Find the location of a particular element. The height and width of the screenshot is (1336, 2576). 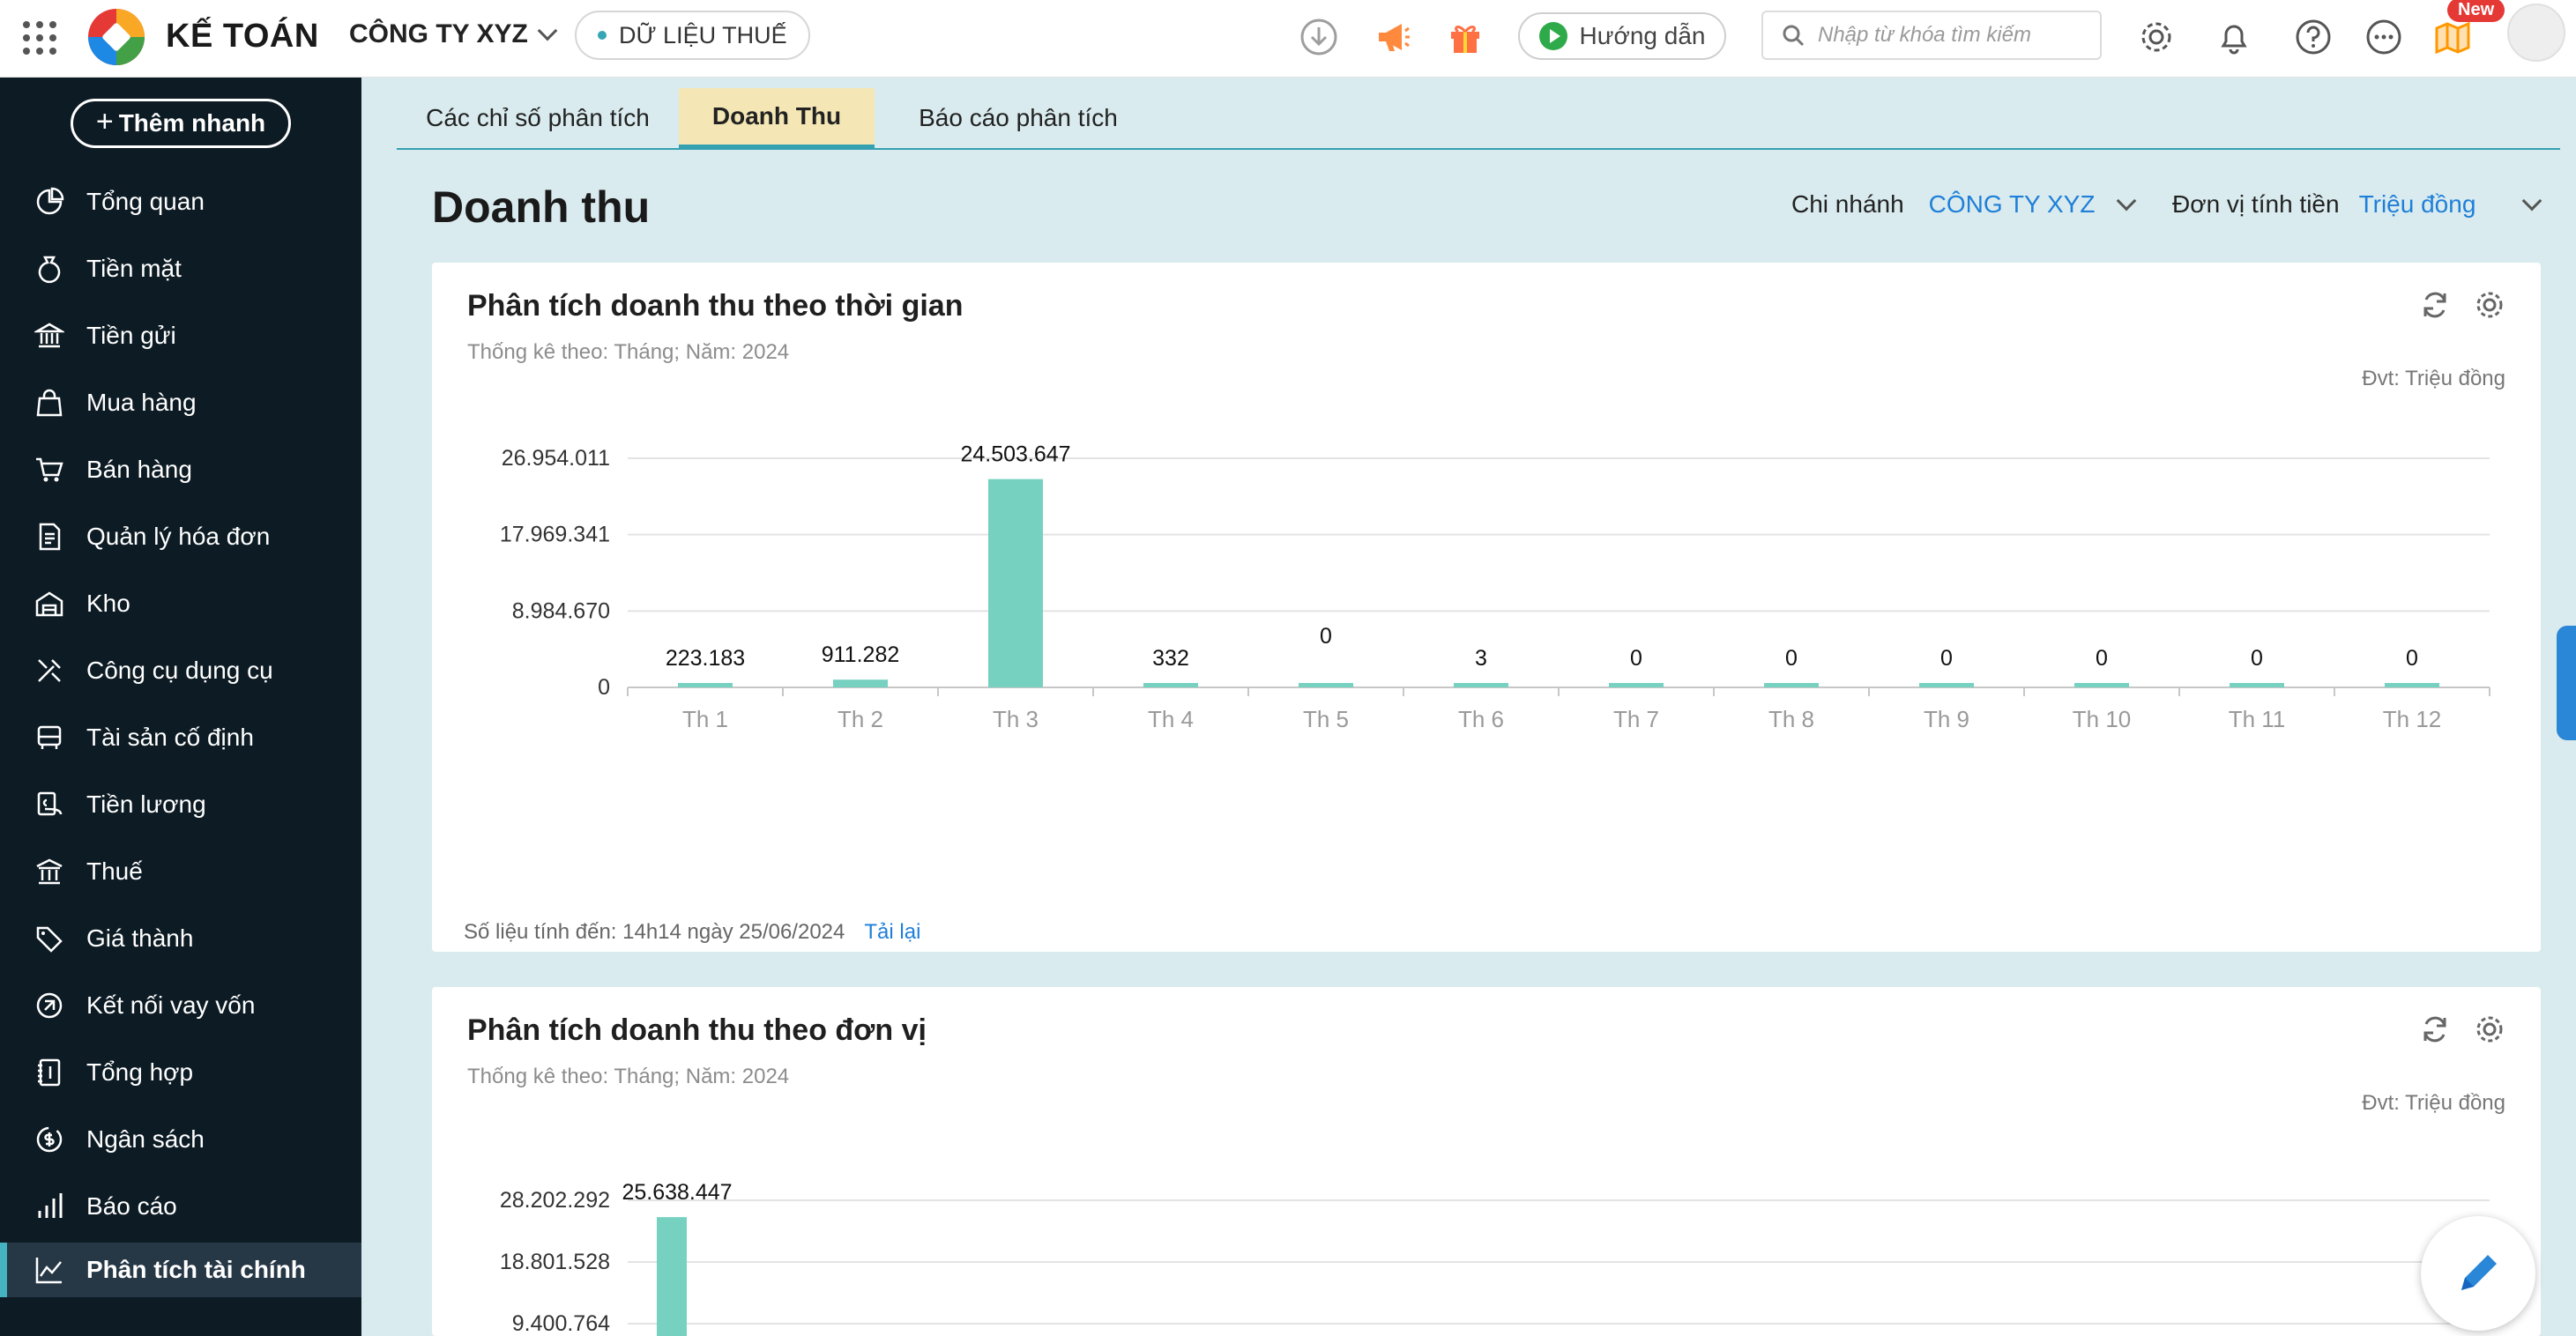

guide-button: Hướng dẫn is located at coordinates (1622, 36).